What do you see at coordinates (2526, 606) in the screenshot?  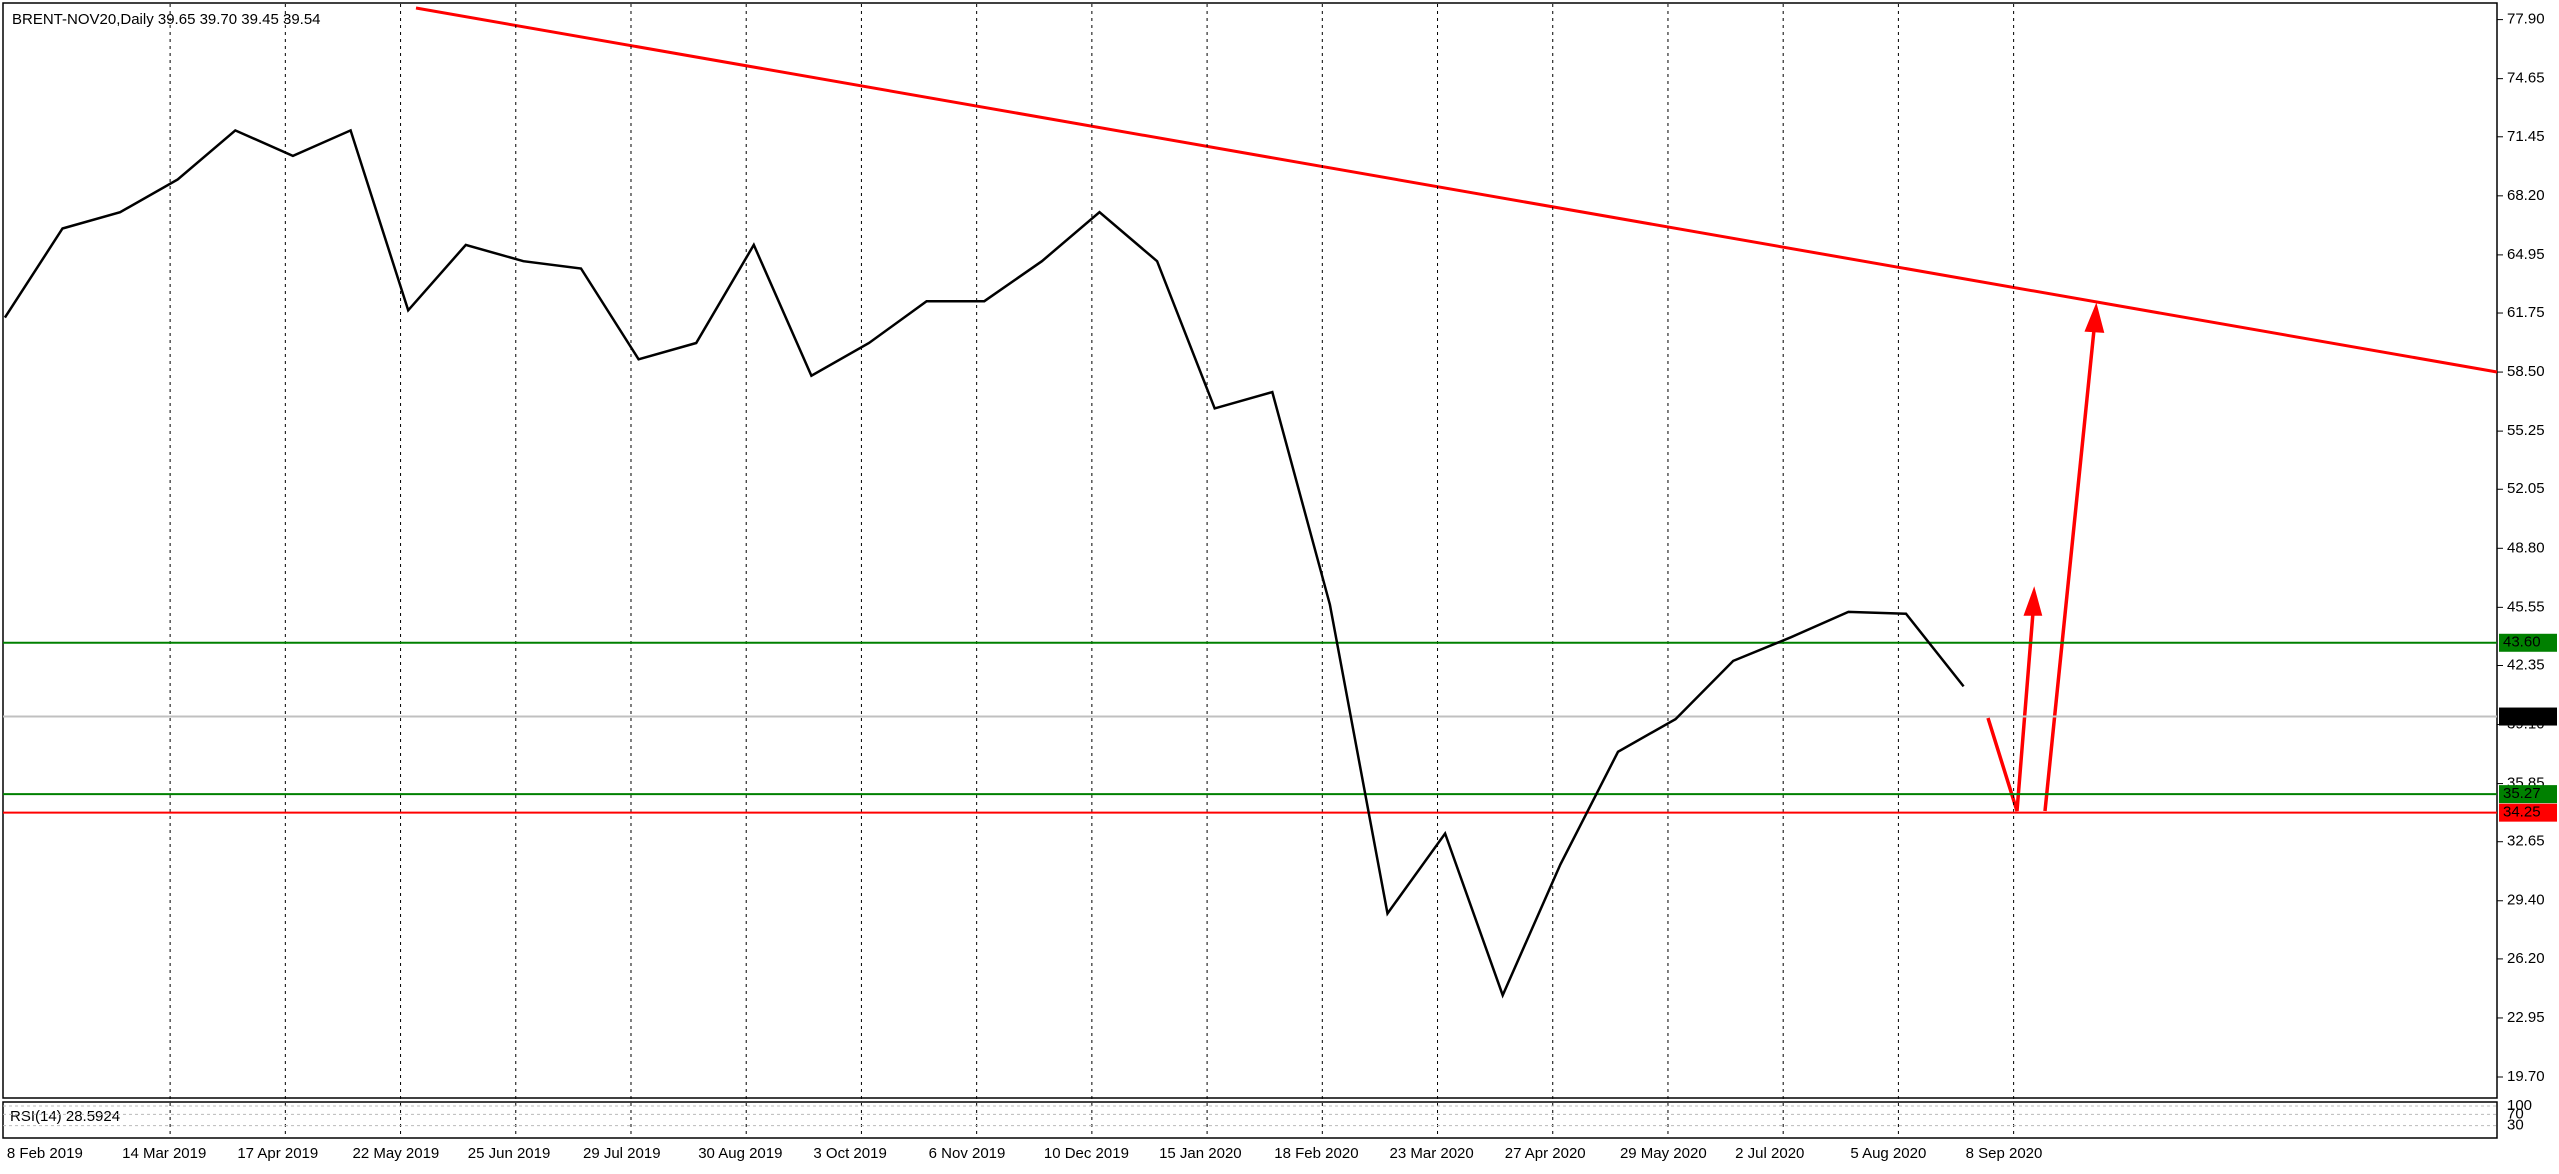 I see `y-tick-label: 45.55` at bounding box center [2526, 606].